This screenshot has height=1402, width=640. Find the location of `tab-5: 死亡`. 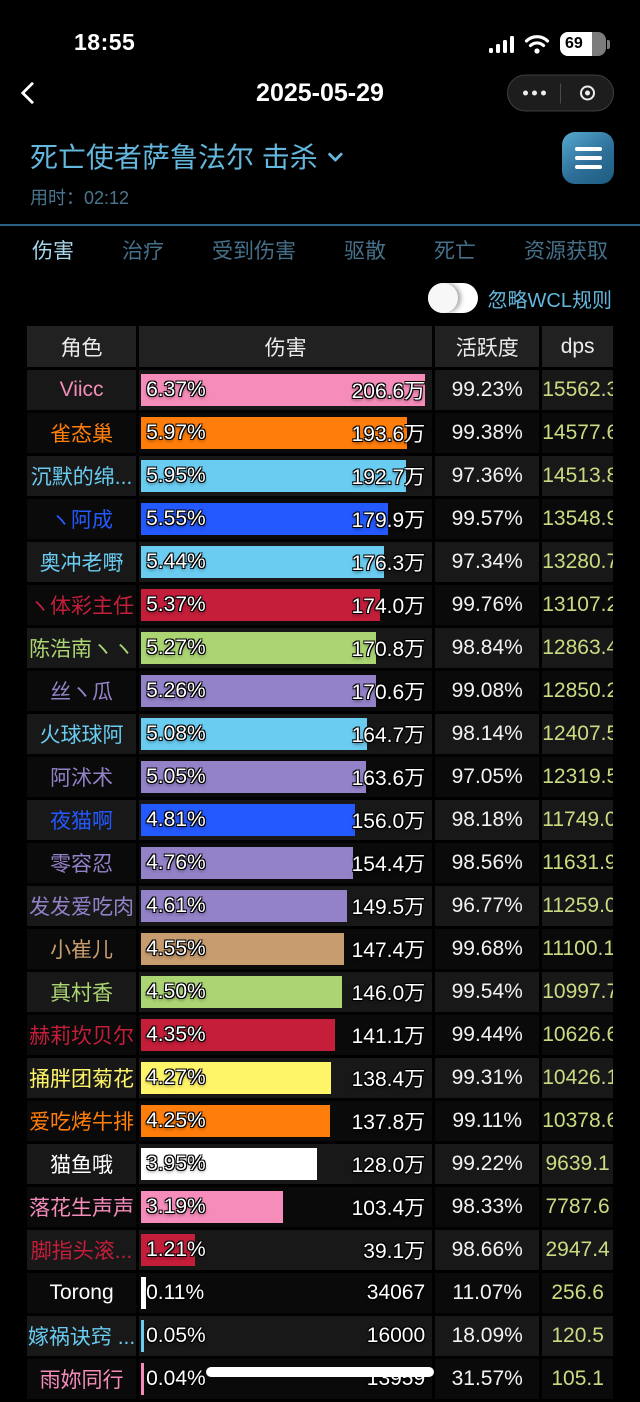

tab-5: 死亡 is located at coordinates (455, 251).